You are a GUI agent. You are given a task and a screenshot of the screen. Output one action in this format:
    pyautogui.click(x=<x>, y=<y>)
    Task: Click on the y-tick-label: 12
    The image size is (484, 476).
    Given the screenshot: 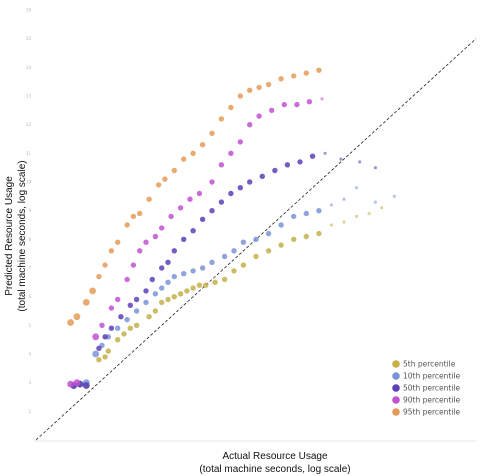 What is the action you would take?
    pyautogui.click(x=29, y=124)
    